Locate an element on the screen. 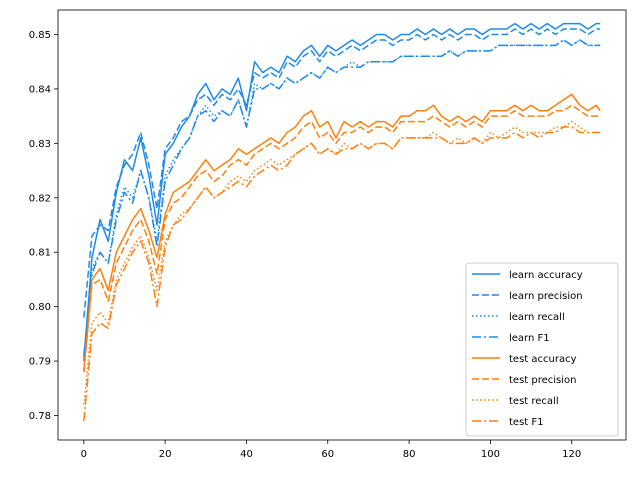  y-tick-label: 0.82 is located at coordinates (40, 198).